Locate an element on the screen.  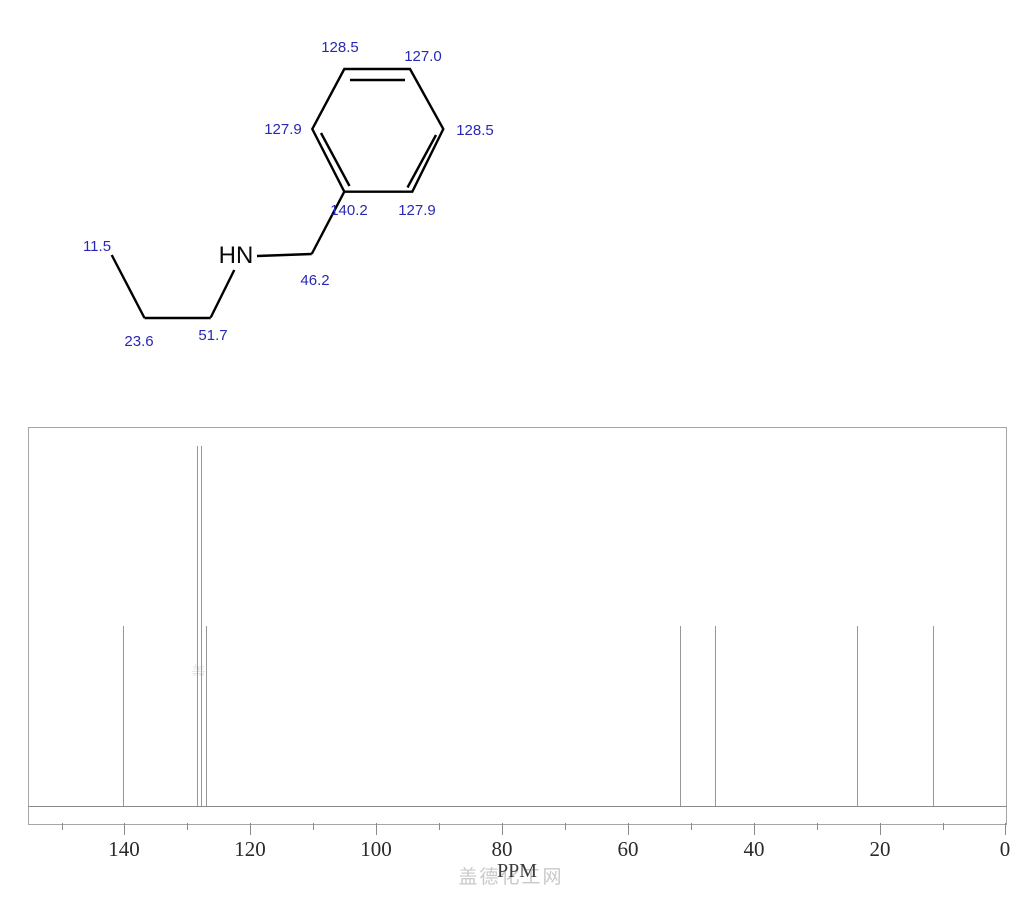
bond-lines is located at coordinates (277, 193).